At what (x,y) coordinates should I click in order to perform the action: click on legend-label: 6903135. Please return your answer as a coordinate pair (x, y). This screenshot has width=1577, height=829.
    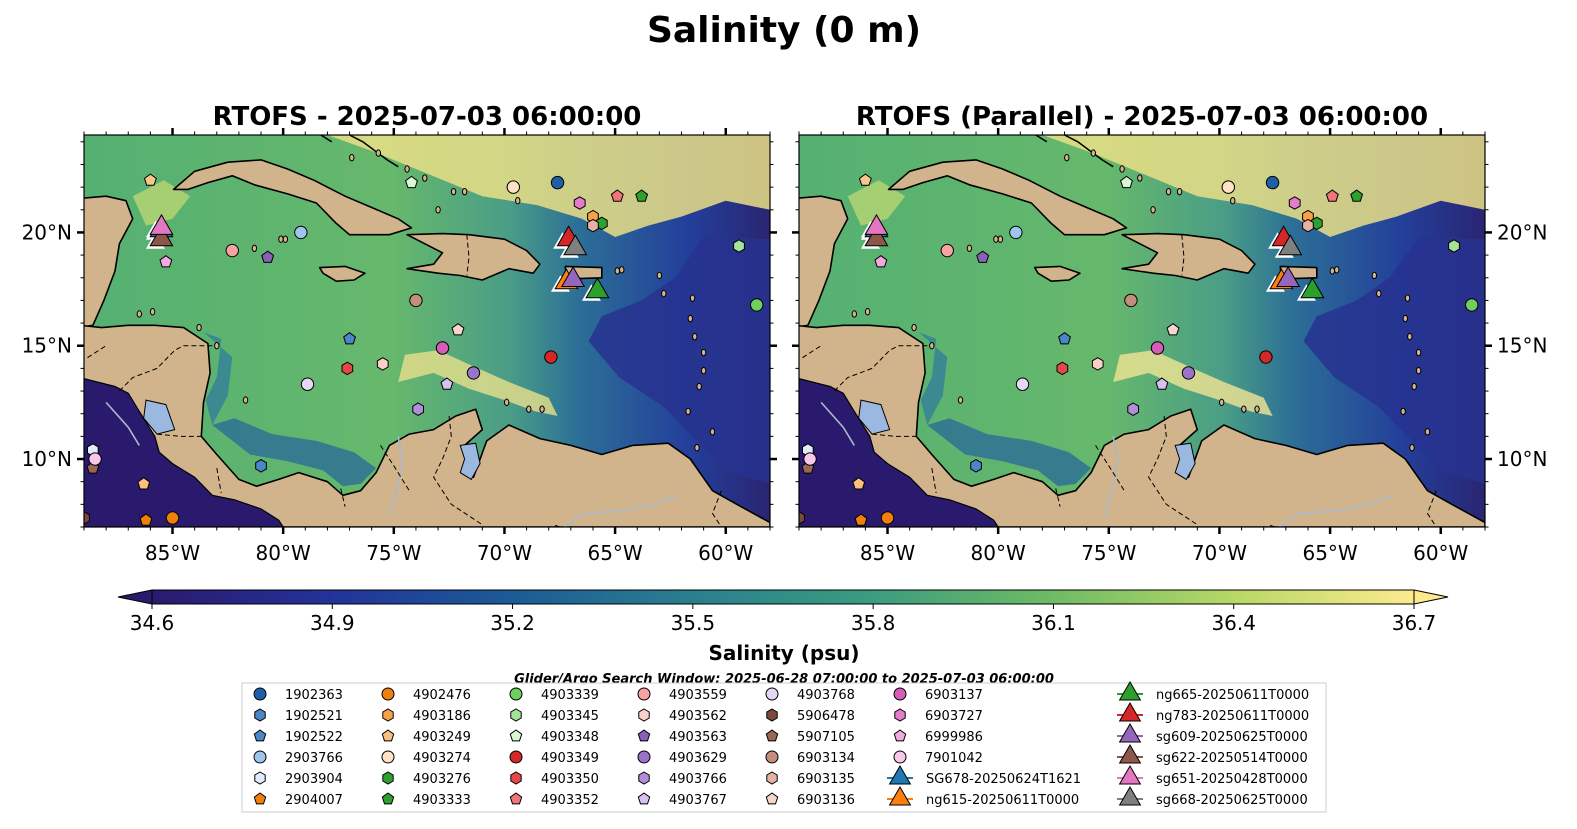
    Looking at the image, I should click on (826, 779).